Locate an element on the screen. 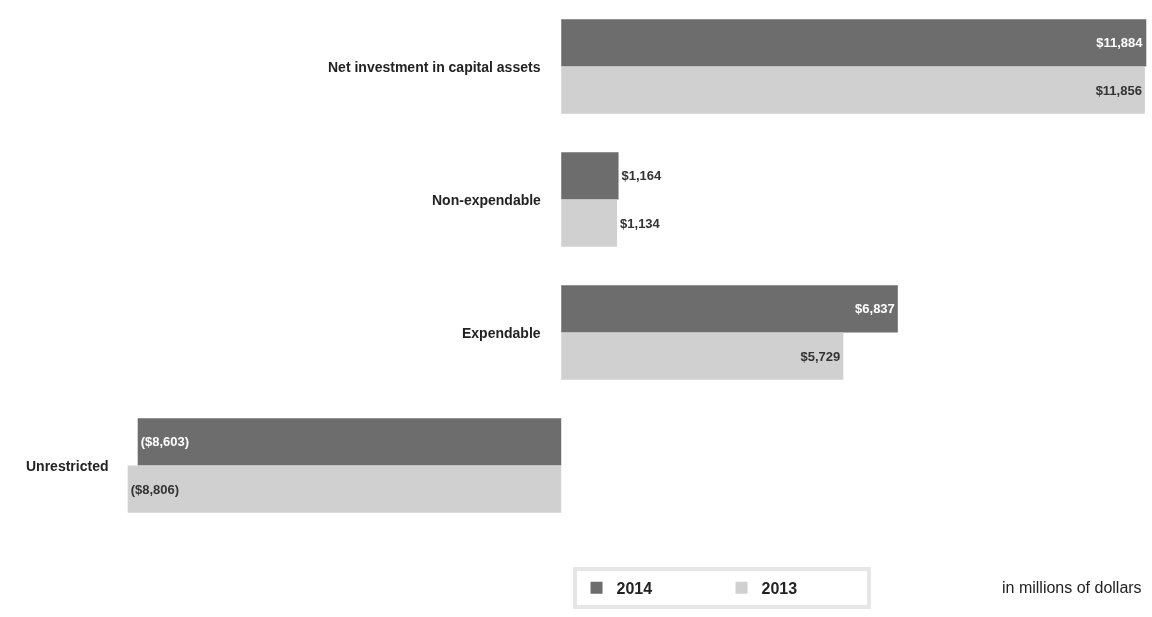 Image resolution: width=1152 pixels, height=617 pixels. data-label: $6,837 is located at coordinates (875, 309).